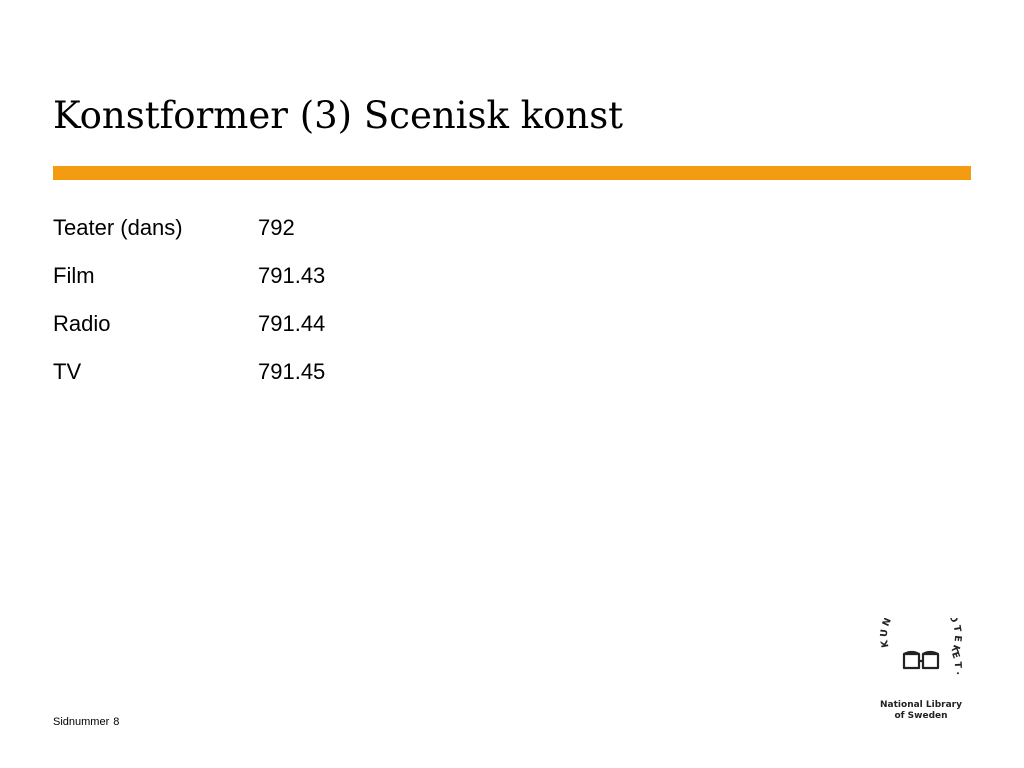 This screenshot has height=768, width=1024. What do you see at coordinates (189, 236) in the screenshot?
I see `list-item: Teater (dans) 792` at bounding box center [189, 236].